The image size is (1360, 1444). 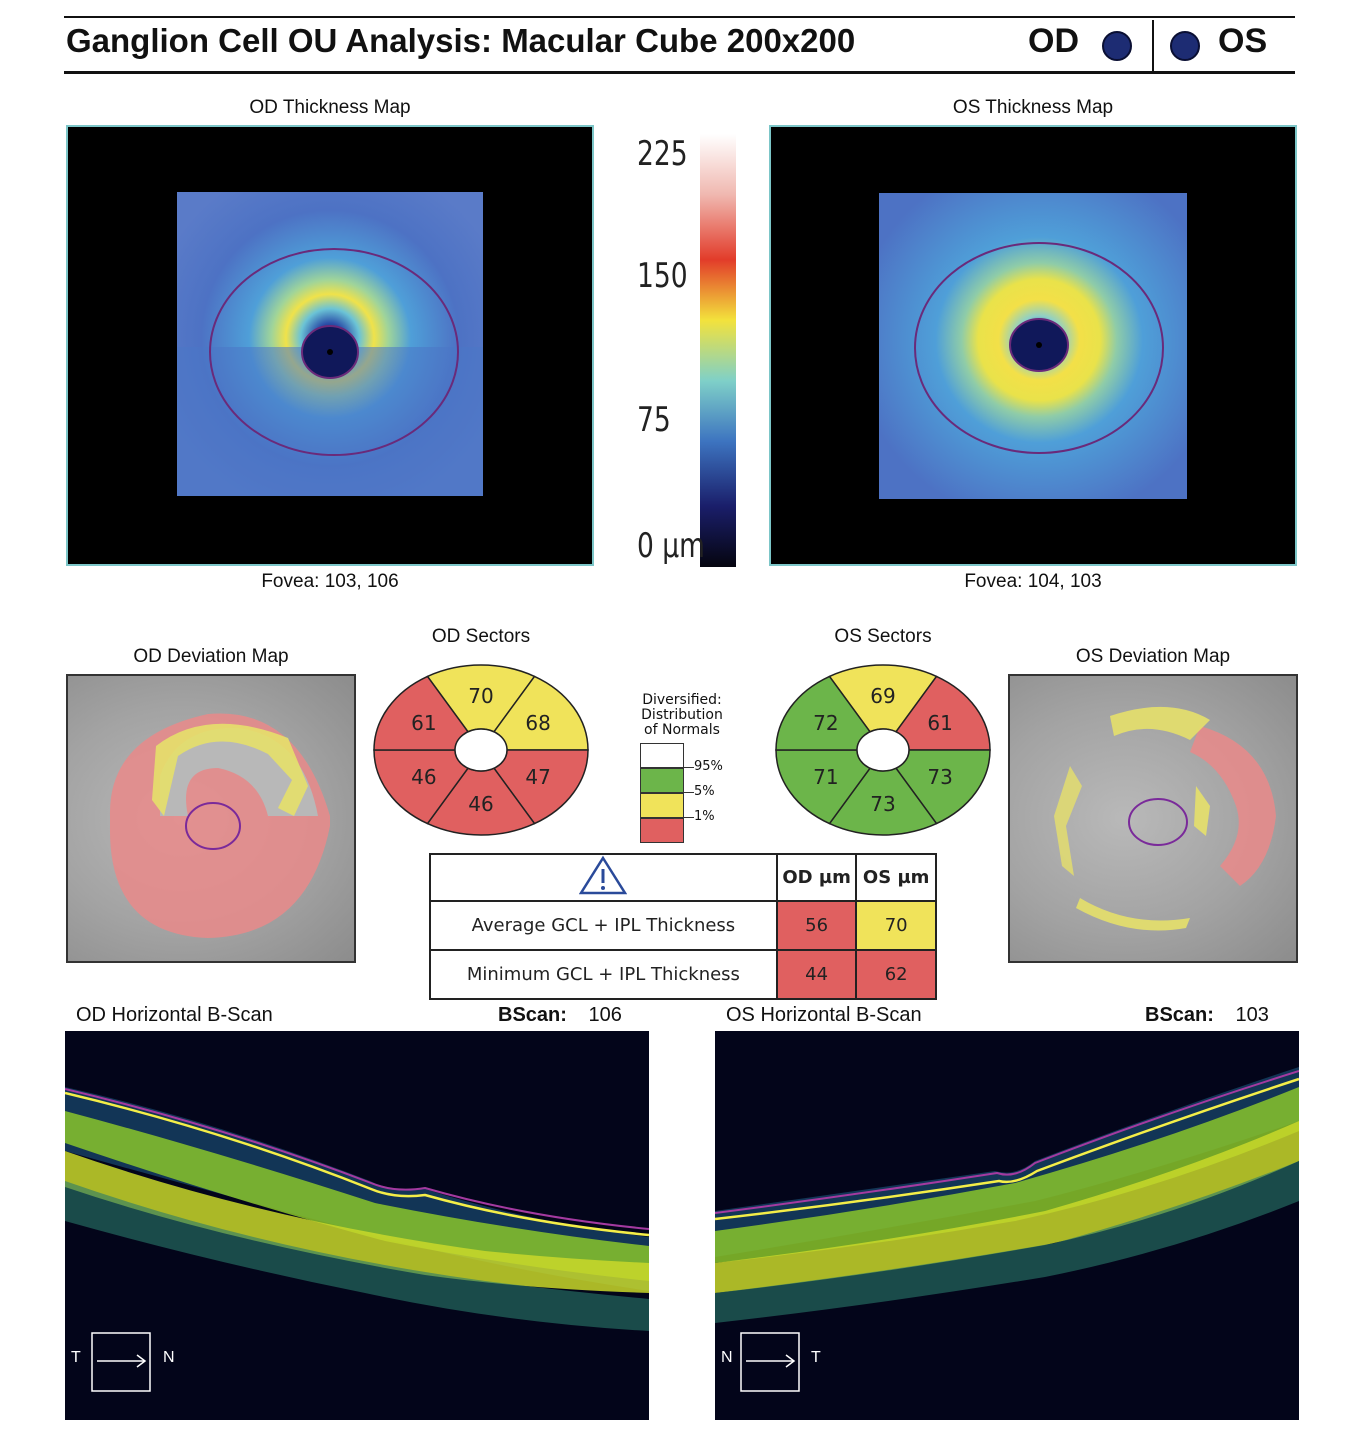 I want to click on os-bscan-label: BScan:, so click(x=1179, y=1015).